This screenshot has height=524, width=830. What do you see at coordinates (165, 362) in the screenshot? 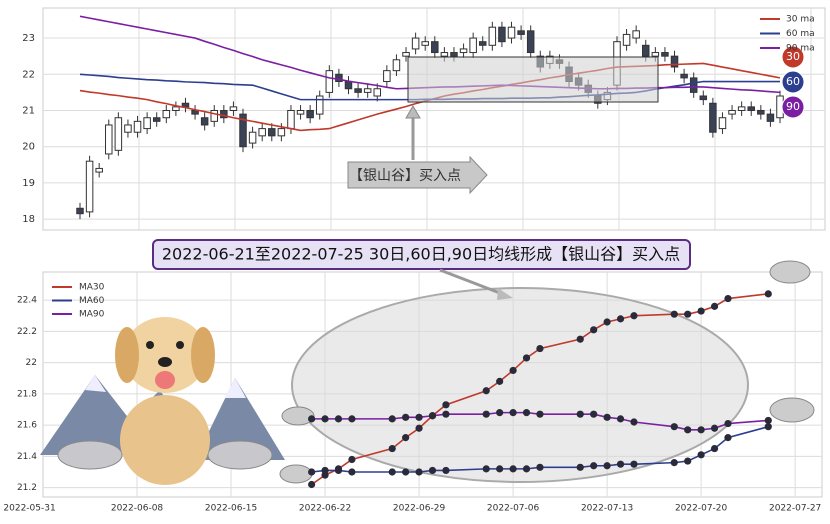
I see `dog-nose` at bounding box center [165, 362].